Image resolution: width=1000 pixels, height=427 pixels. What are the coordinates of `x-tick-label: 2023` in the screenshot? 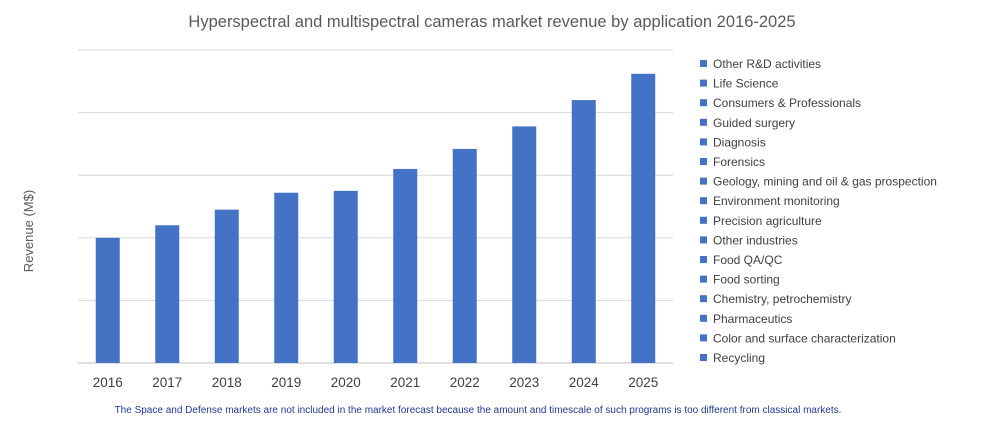 It's located at (524, 382).